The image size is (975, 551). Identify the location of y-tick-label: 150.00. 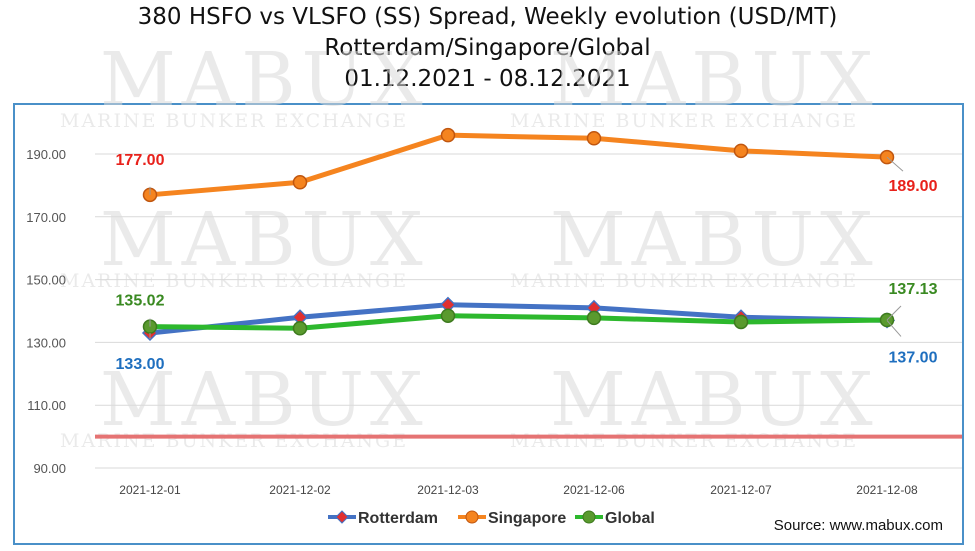
(46, 280).